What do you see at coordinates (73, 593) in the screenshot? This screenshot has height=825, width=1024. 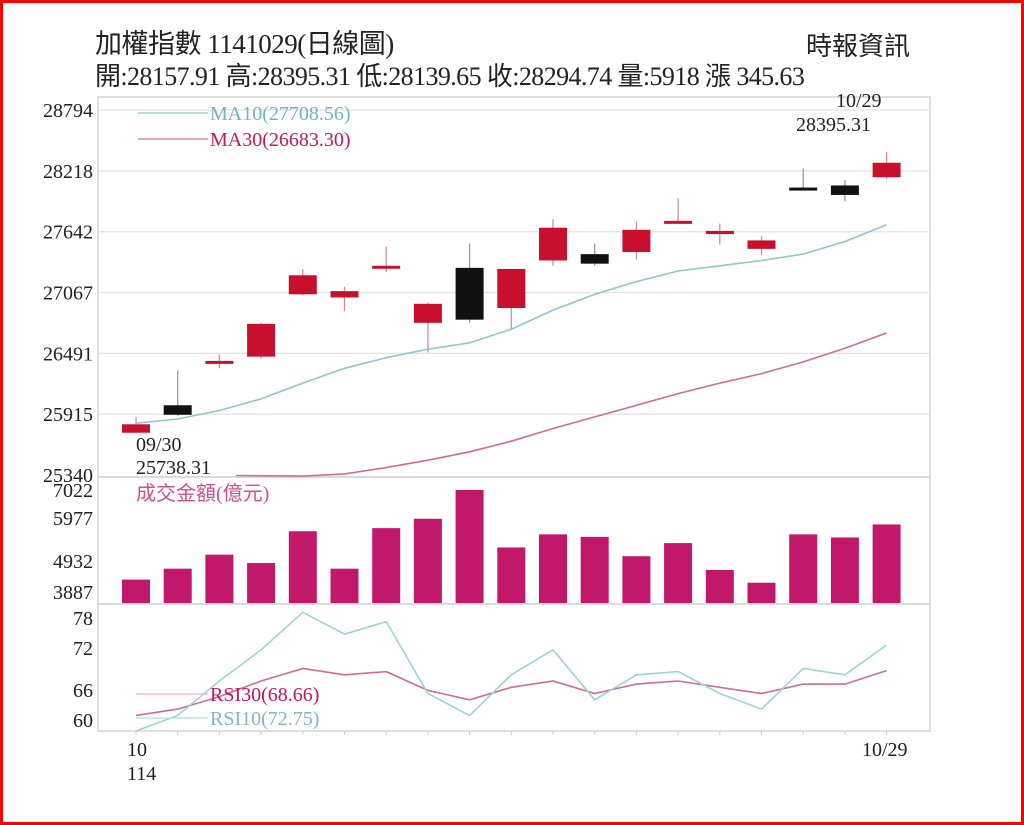 I see `volume-tick-label: 3887` at bounding box center [73, 593].